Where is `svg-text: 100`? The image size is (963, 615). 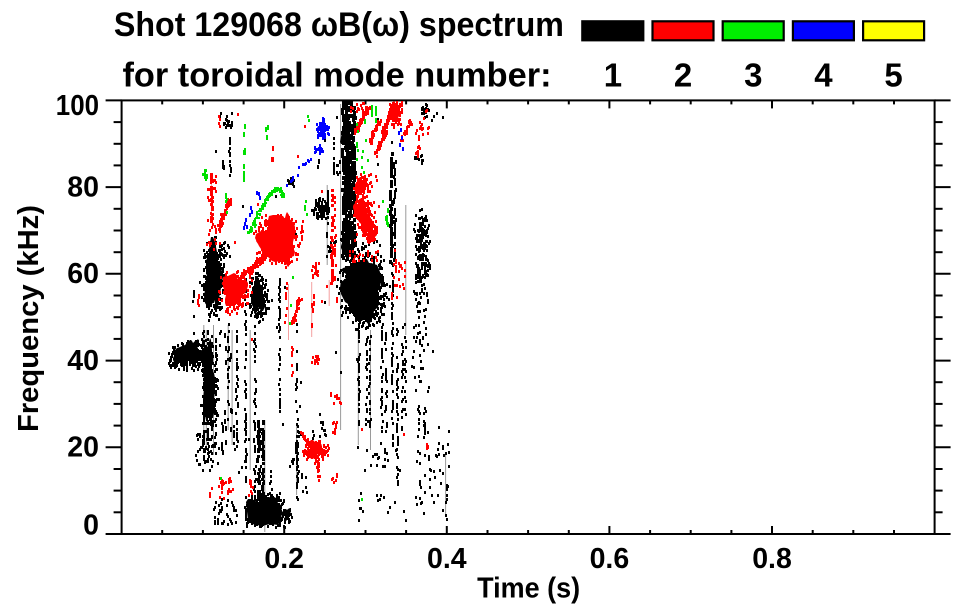
svg-text: 100 is located at coordinates (77, 106).